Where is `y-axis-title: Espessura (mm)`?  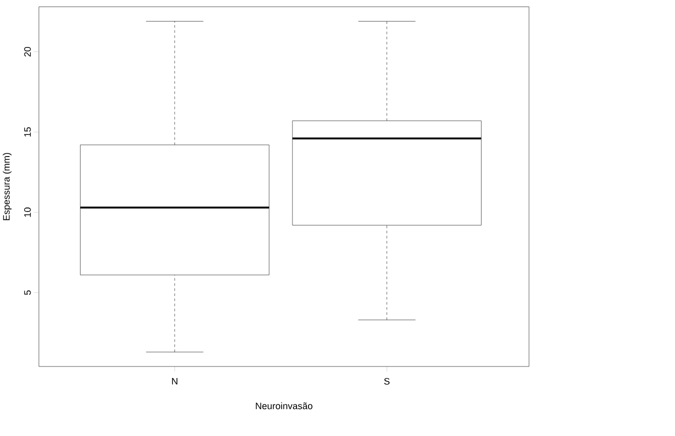 y-axis-title: Espessura (mm) is located at coordinates (7, 186).